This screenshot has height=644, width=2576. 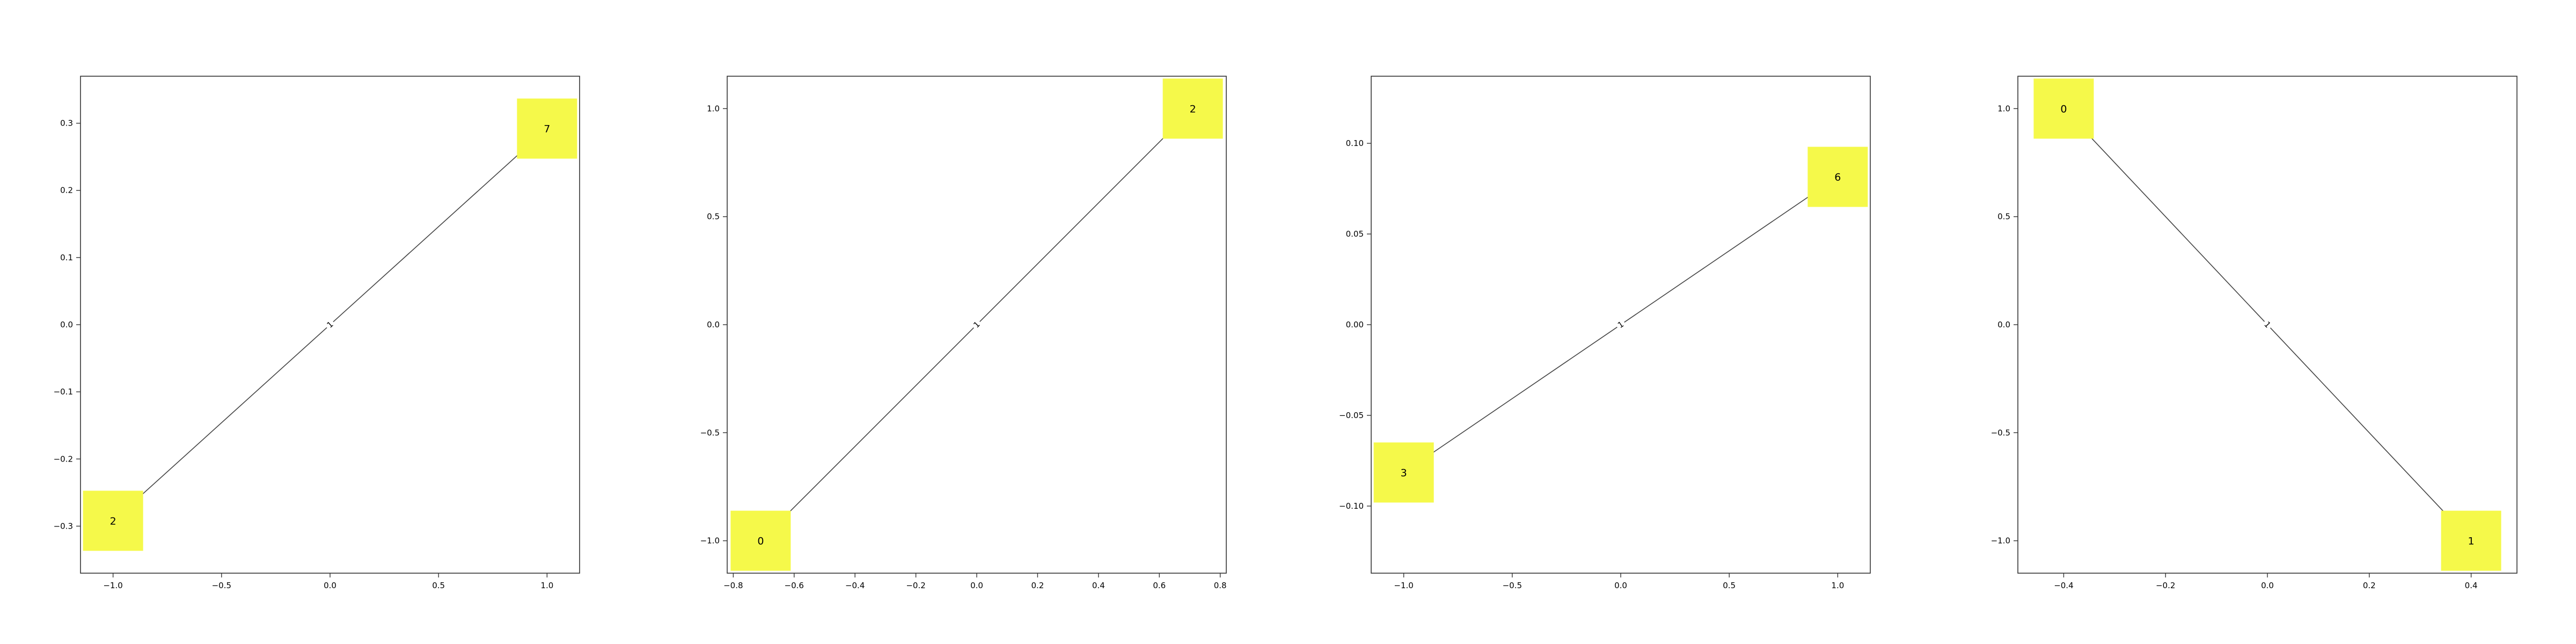 What do you see at coordinates (63, 459) in the screenshot?
I see `y-tick-label: −0.2` at bounding box center [63, 459].